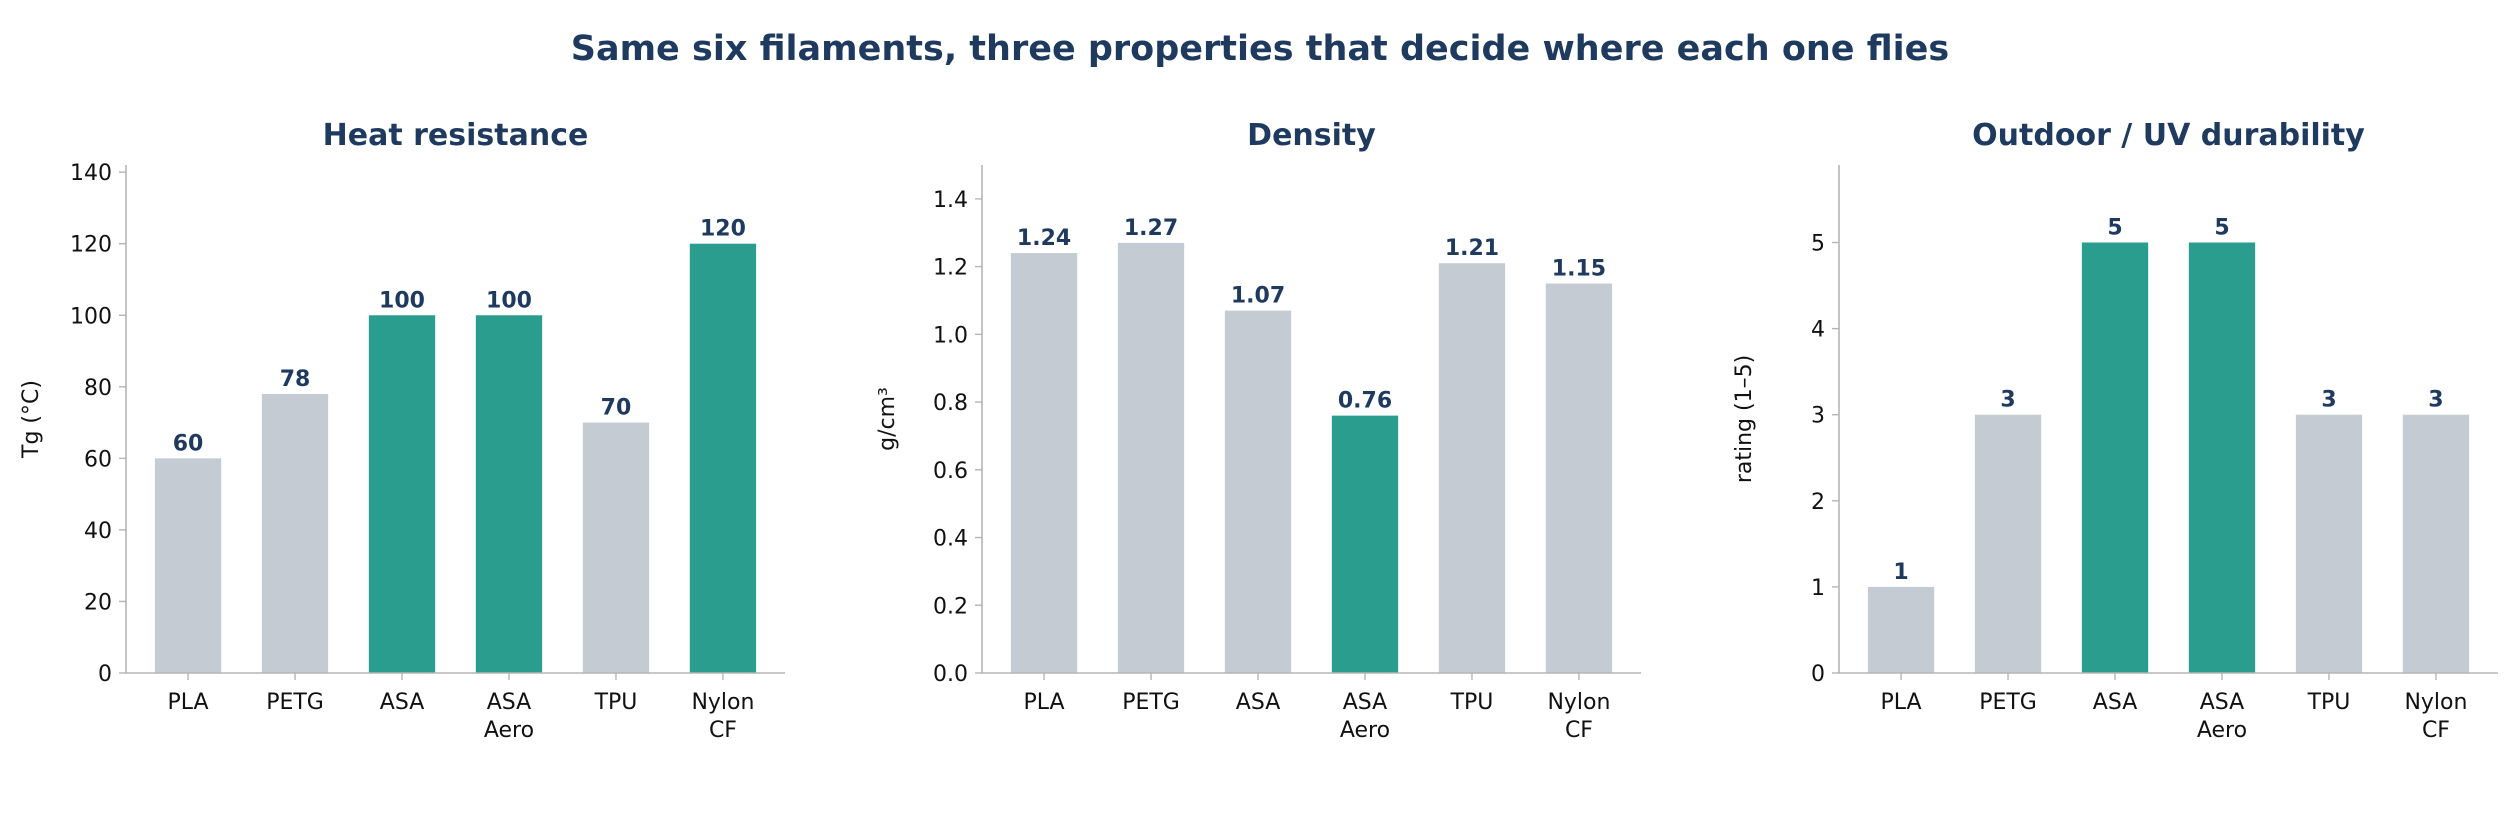 This screenshot has height=840, width=2520. What do you see at coordinates (887, 419) in the screenshot?
I see `y-axis-label: g/cm³` at bounding box center [887, 419].